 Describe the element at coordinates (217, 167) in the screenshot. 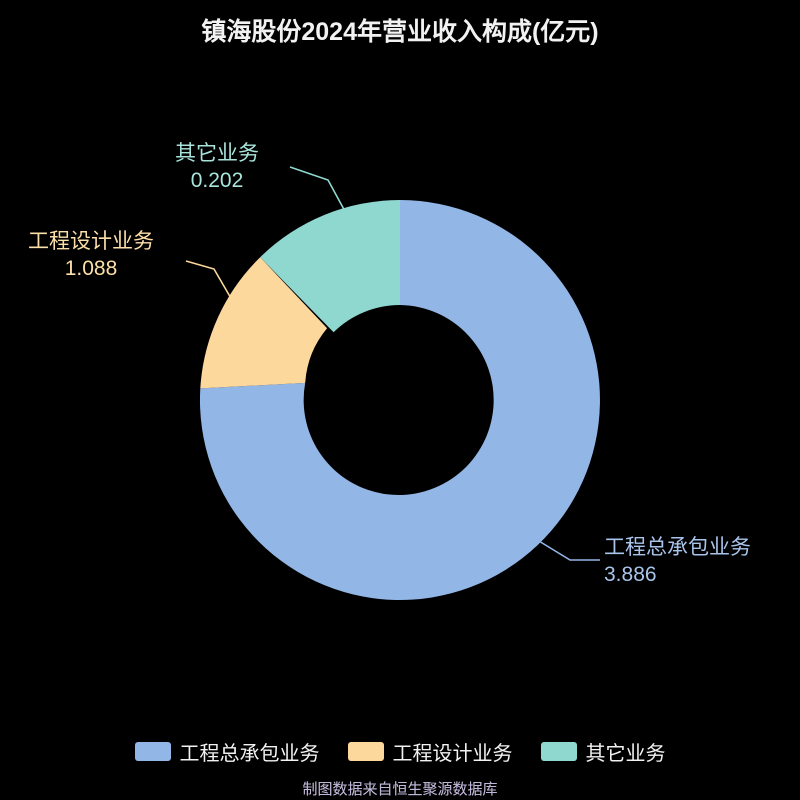

I see `slice-label-other: 其它业务 0.202` at that location.